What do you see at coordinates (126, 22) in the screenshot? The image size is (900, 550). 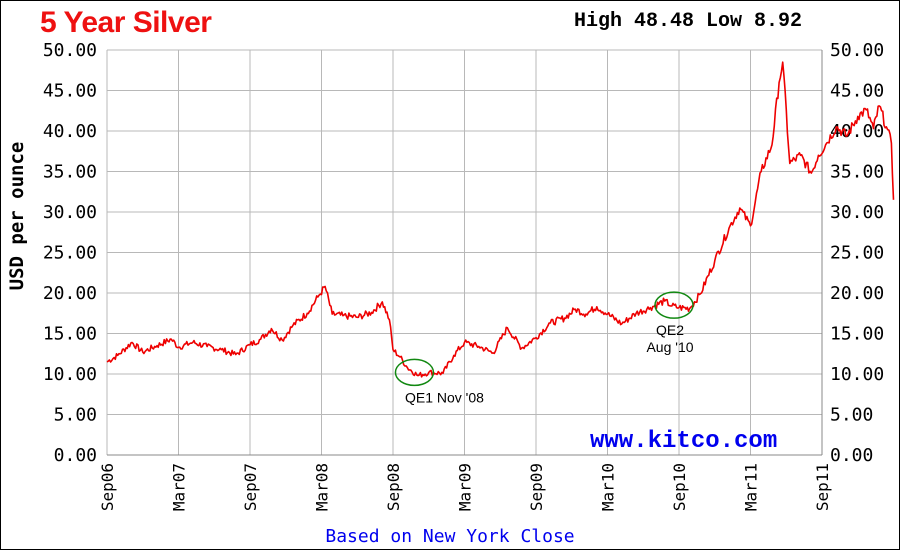 I see `chart-title: 5 Year Silver` at bounding box center [126, 22].